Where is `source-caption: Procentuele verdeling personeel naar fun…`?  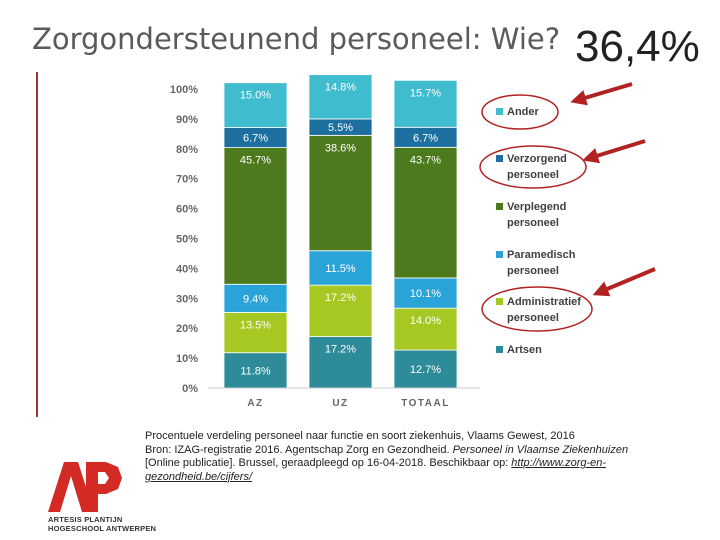 source-caption: Procentuele verdeling personeel naar fun… is located at coordinates (417, 457).